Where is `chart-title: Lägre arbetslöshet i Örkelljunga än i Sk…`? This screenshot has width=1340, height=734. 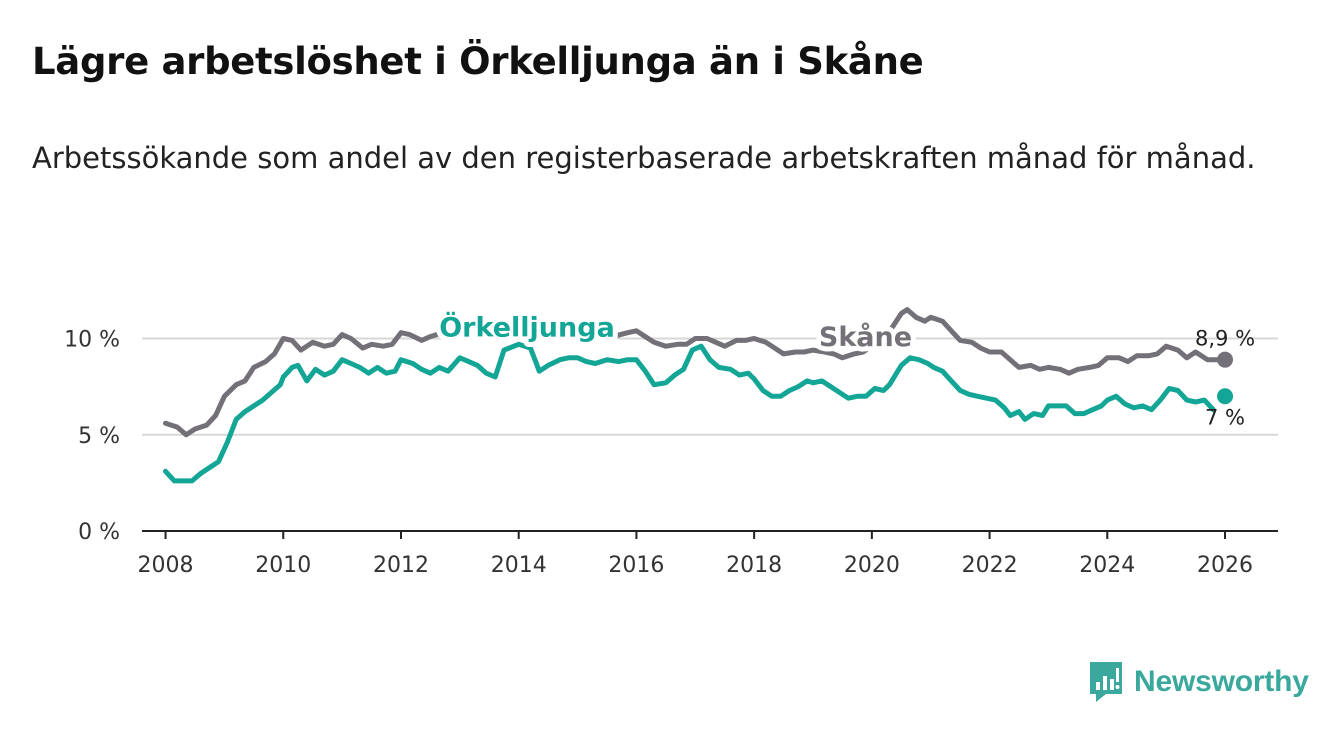
chart-title: Lägre arbetslöshet i Örkelljunga än i Sk… is located at coordinates (478, 61).